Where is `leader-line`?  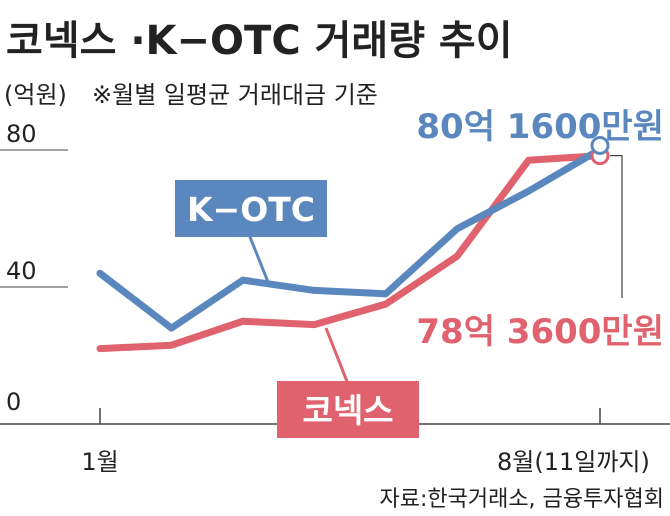 leader-line is located at coordinates (616, 226).